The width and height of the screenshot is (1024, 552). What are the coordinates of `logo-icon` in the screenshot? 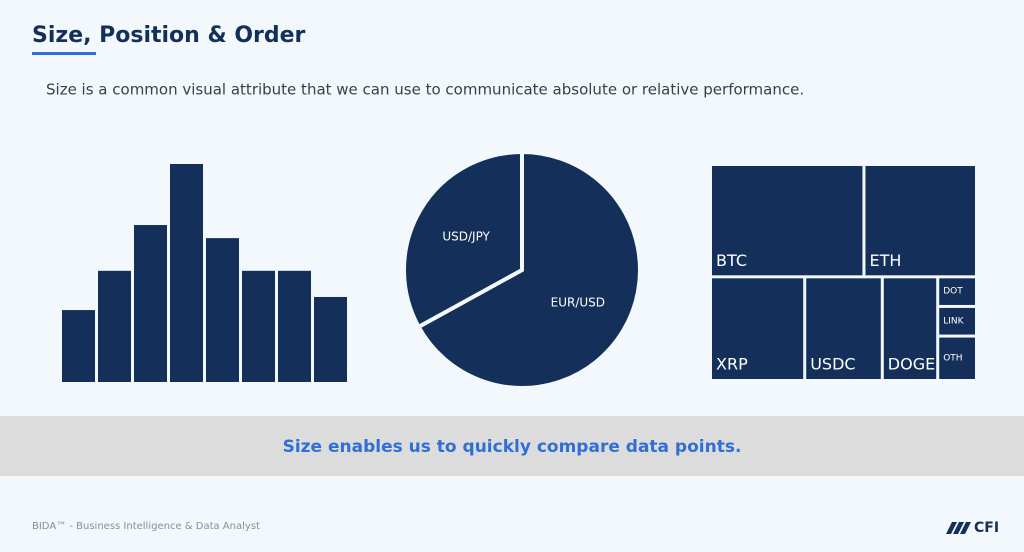 It's located at (958, 528).